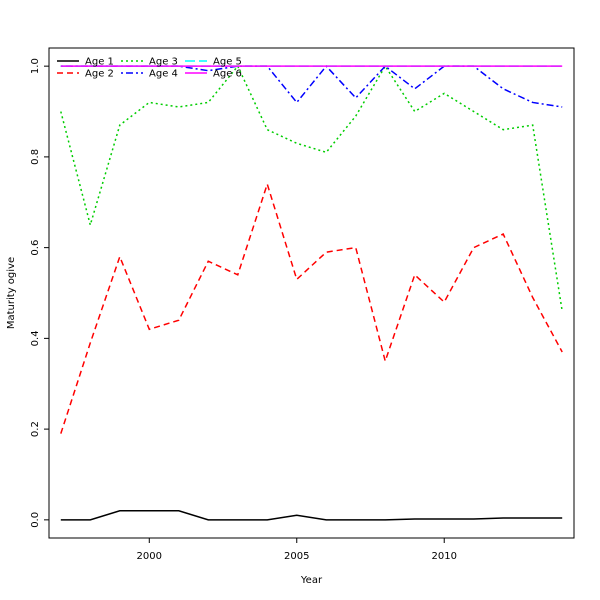 The height and width of the screenshot is (600, 600). What do you see at coordinates (99, 74) in the screenshot?
I see `legend-label-age-2: Age 2` at bounding box center [99, 74].